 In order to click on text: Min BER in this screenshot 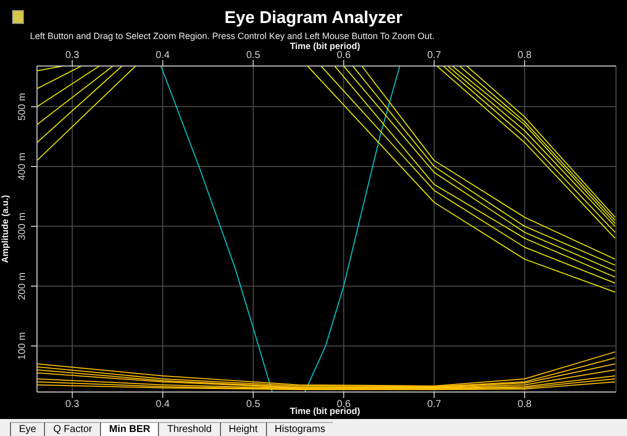, I will do `click(129, 429)`.